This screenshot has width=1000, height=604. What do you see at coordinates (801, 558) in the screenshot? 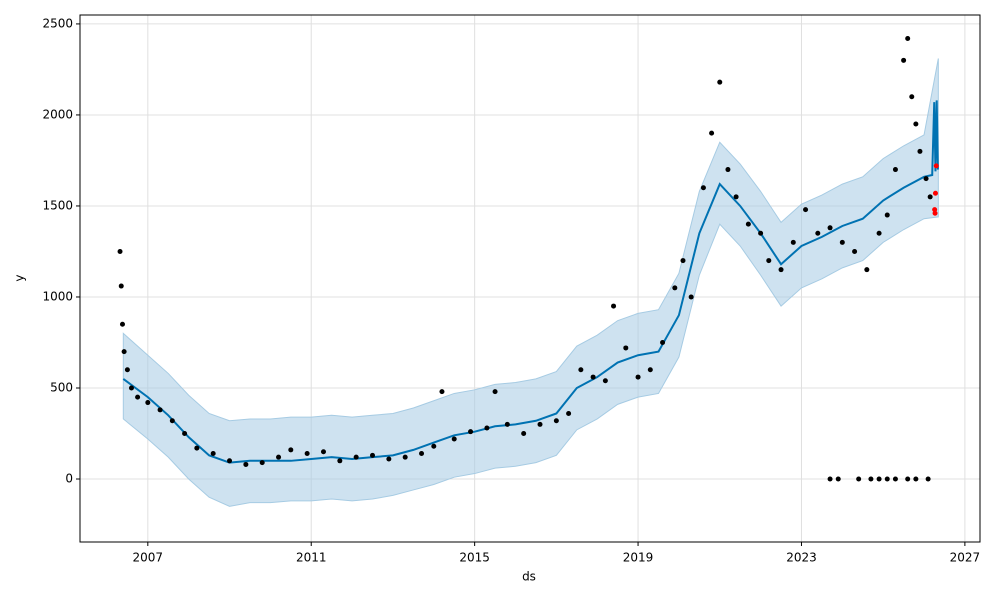
I see `x-tick-label: 2023` at bounding box center [801, 558].